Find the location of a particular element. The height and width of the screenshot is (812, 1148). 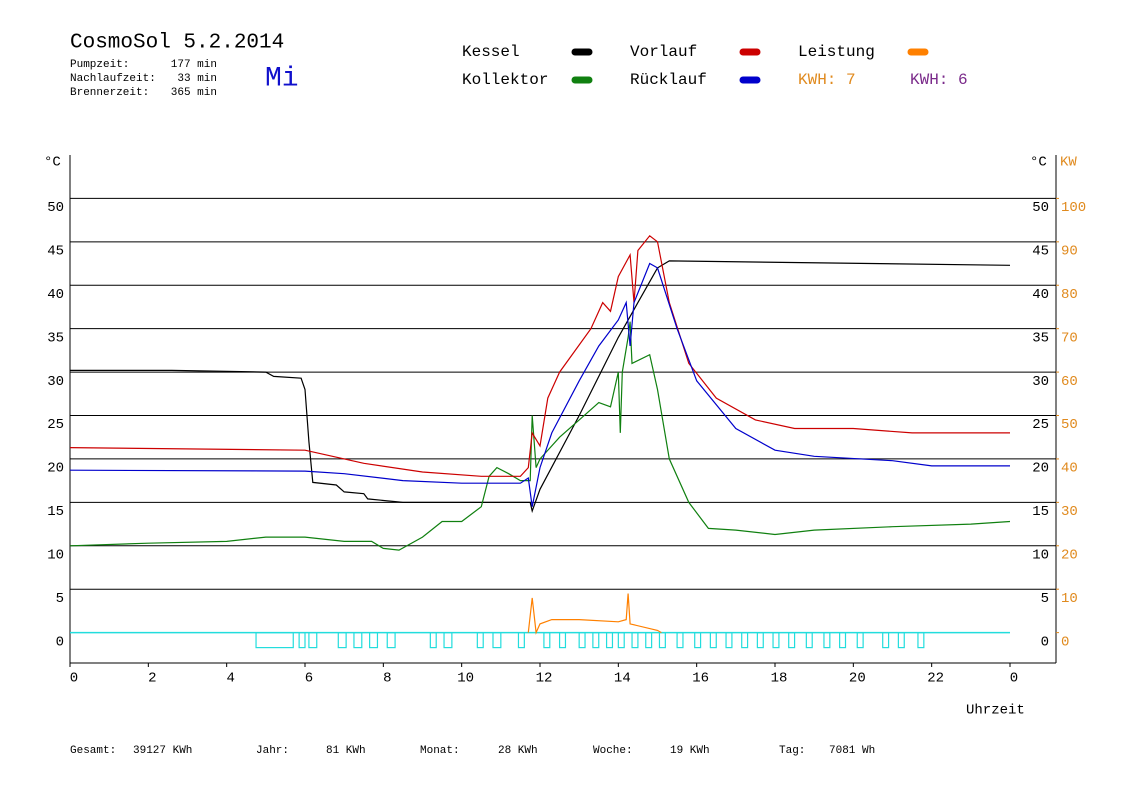

x-tick-label: 4 is located at coordinates (230, 679).